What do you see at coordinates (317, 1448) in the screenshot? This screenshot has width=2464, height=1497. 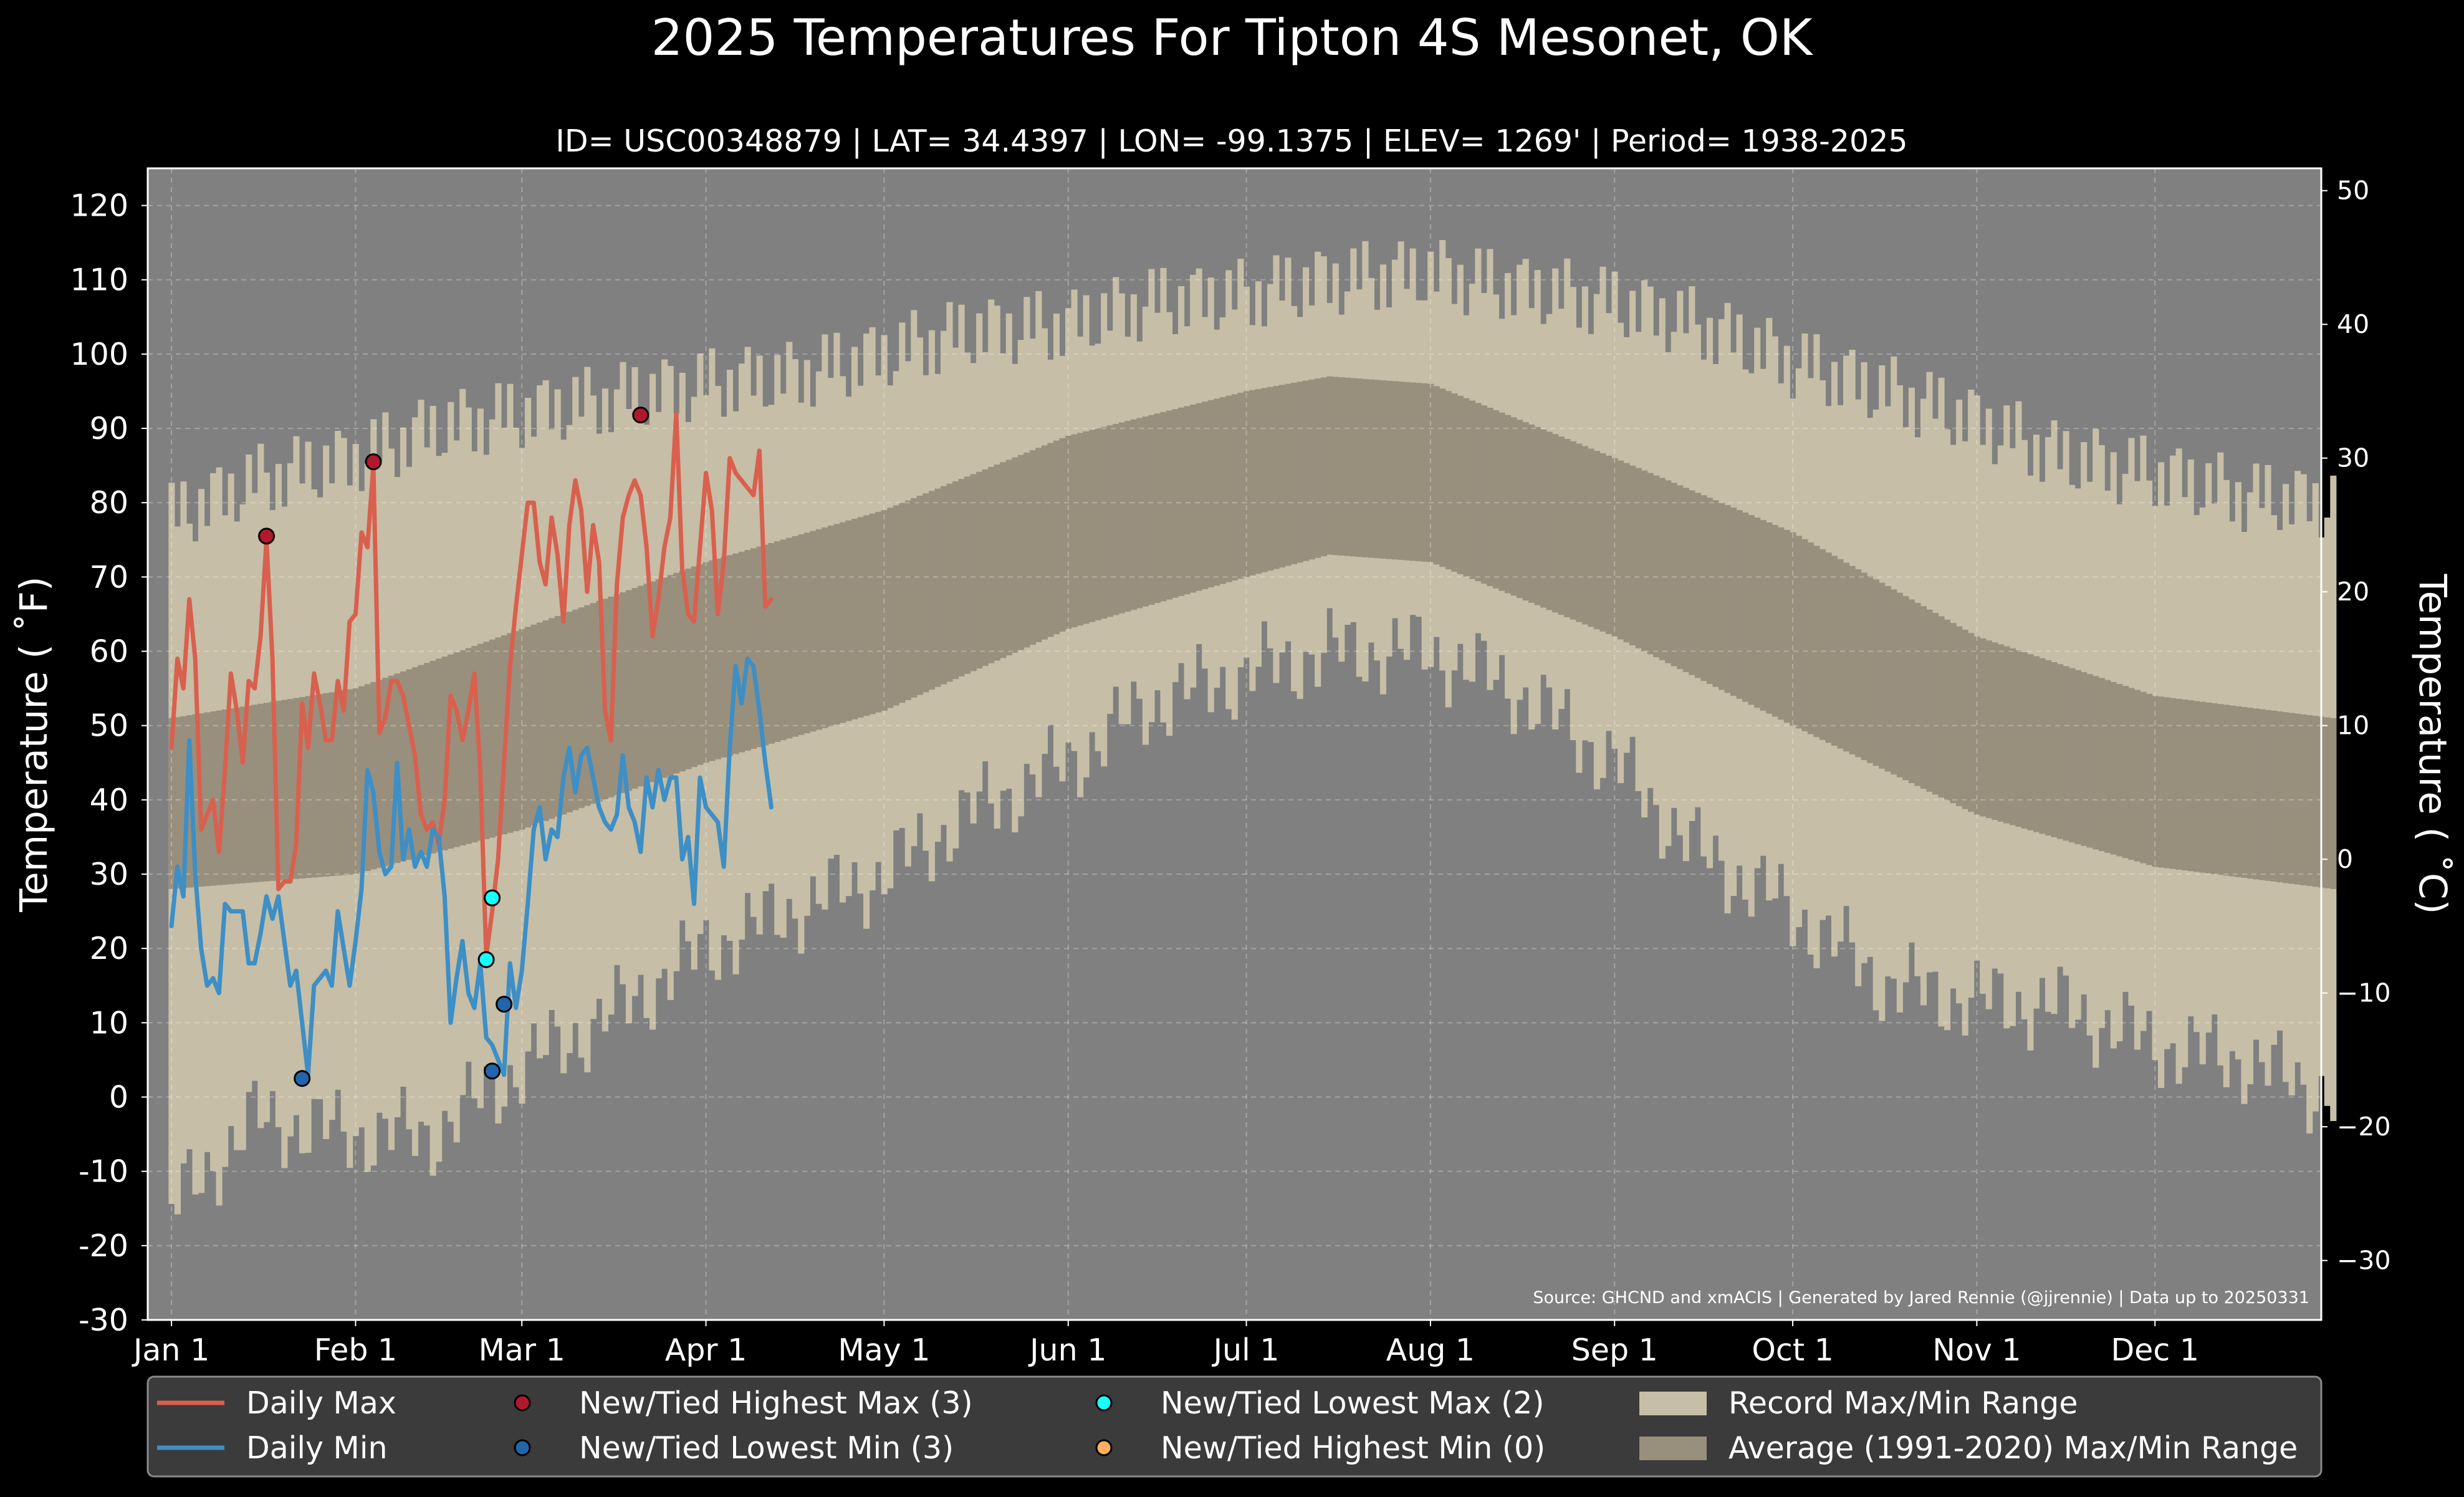 I see `legend-label: Daily Min` at bounding box center [317, 1448].